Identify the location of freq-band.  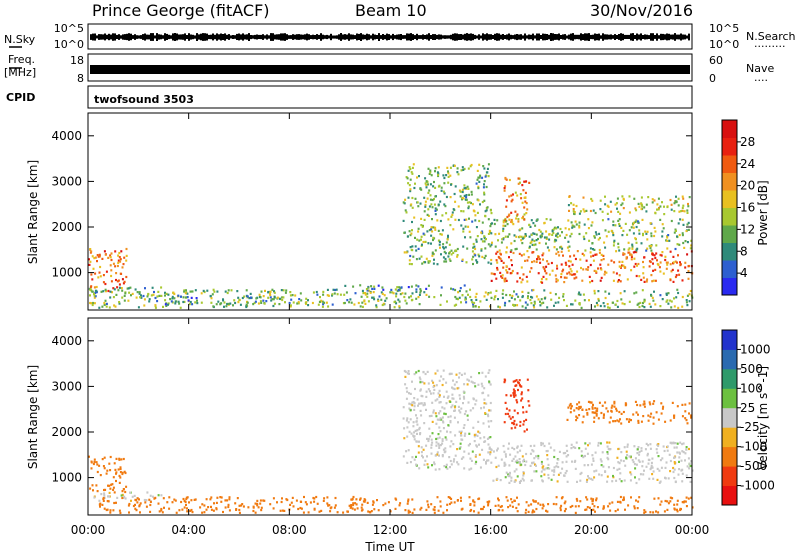
(390, 69).